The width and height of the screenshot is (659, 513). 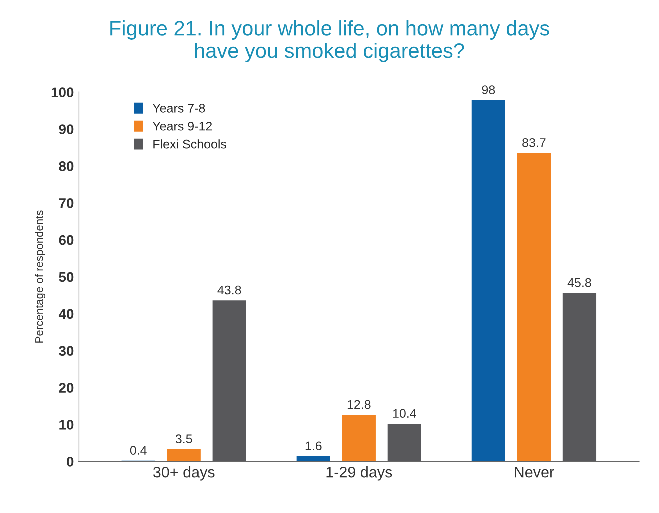 I want to click on y-axis-title: Percentage of respondents, so click(x=40, y=276).